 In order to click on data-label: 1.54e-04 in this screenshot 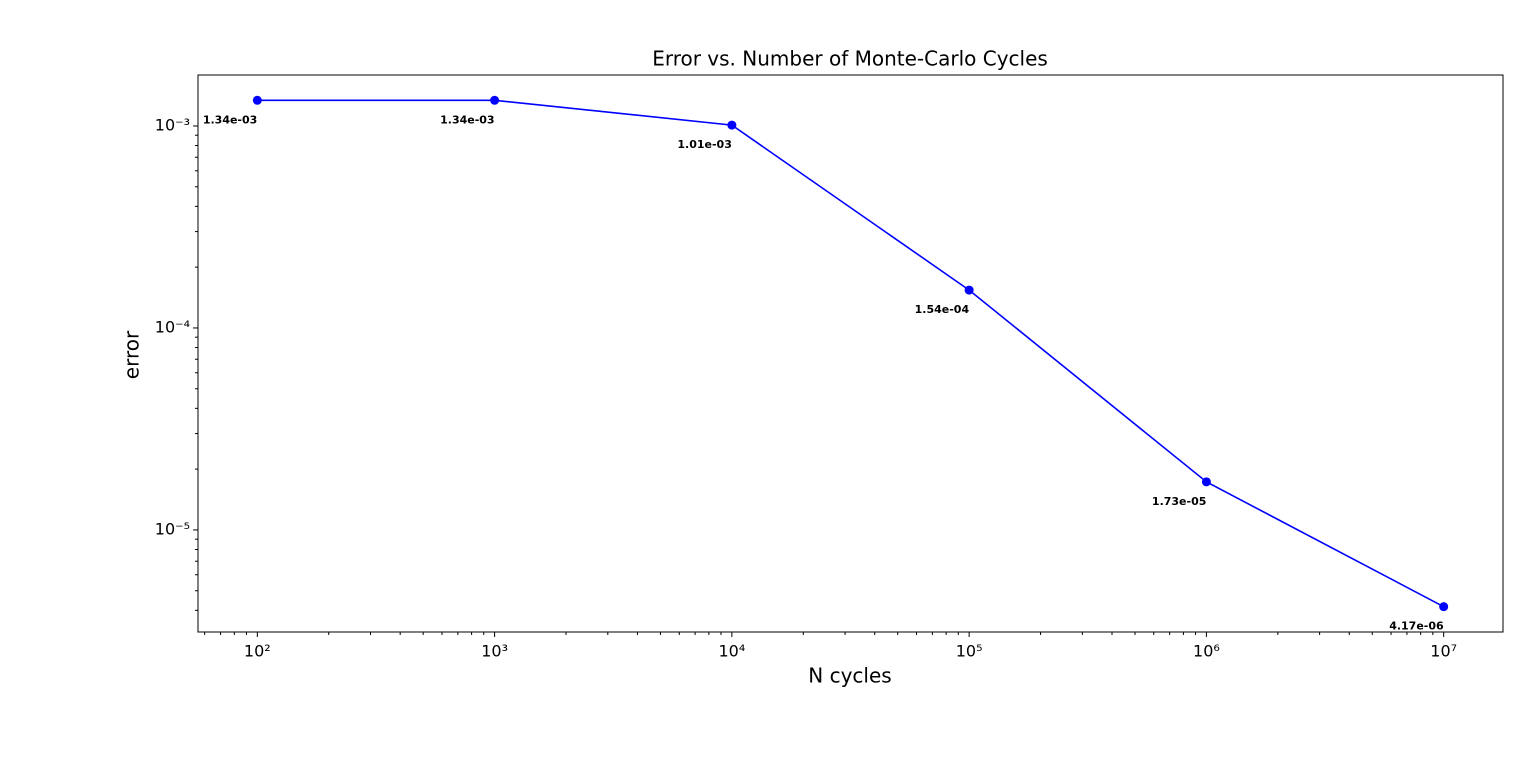, I will do `click(942, 309)`.